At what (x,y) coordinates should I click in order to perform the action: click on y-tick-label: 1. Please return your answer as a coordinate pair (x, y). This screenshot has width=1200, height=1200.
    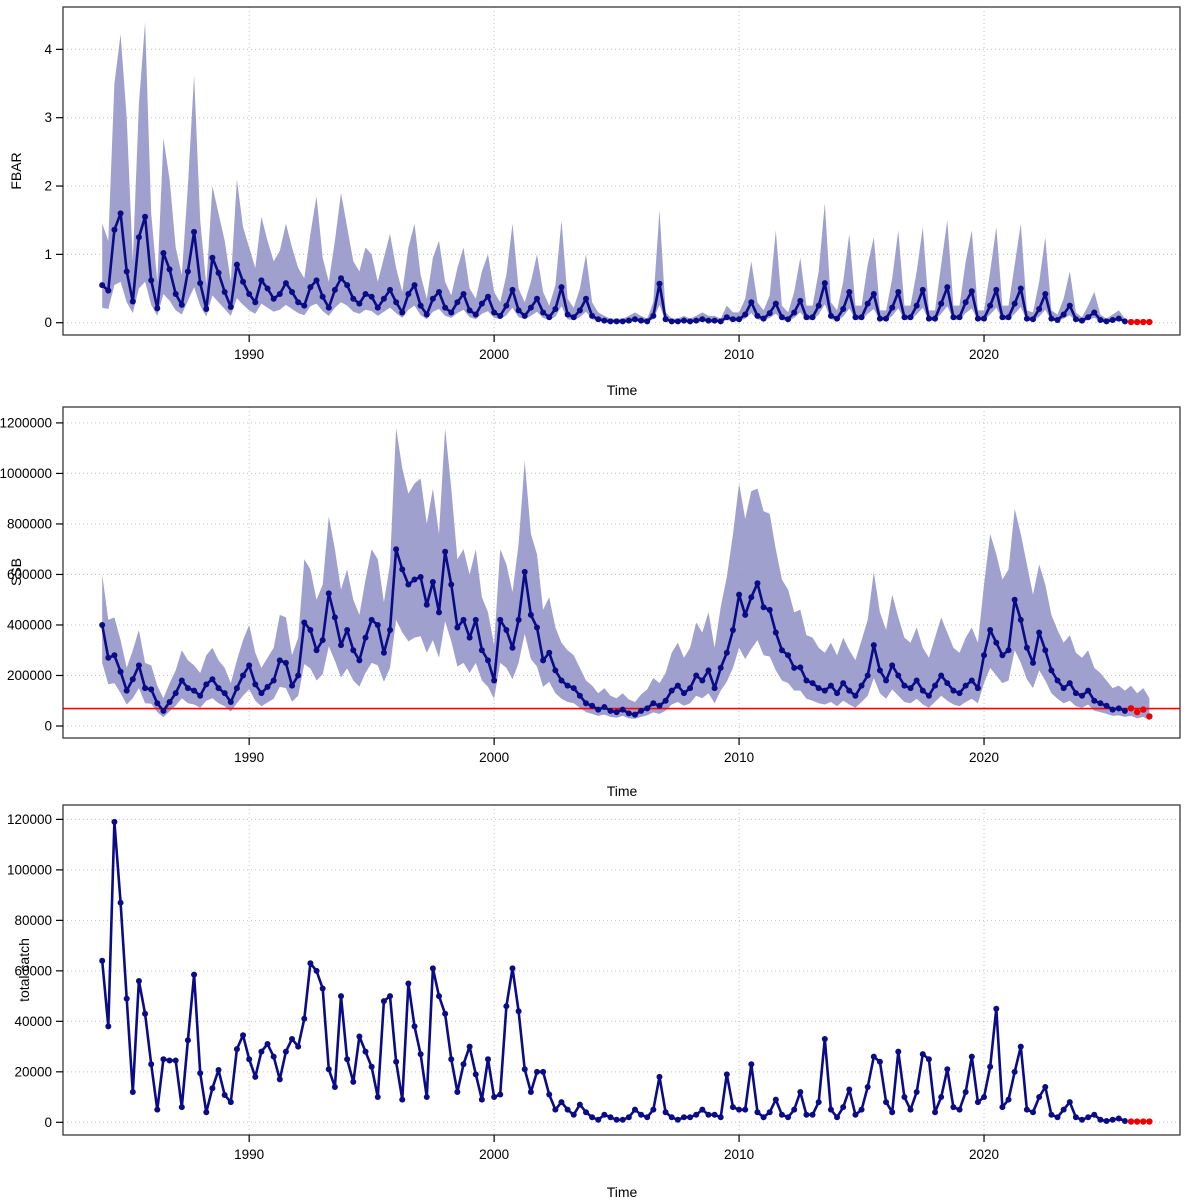
    Looking at the image, I should click on (48, 254).